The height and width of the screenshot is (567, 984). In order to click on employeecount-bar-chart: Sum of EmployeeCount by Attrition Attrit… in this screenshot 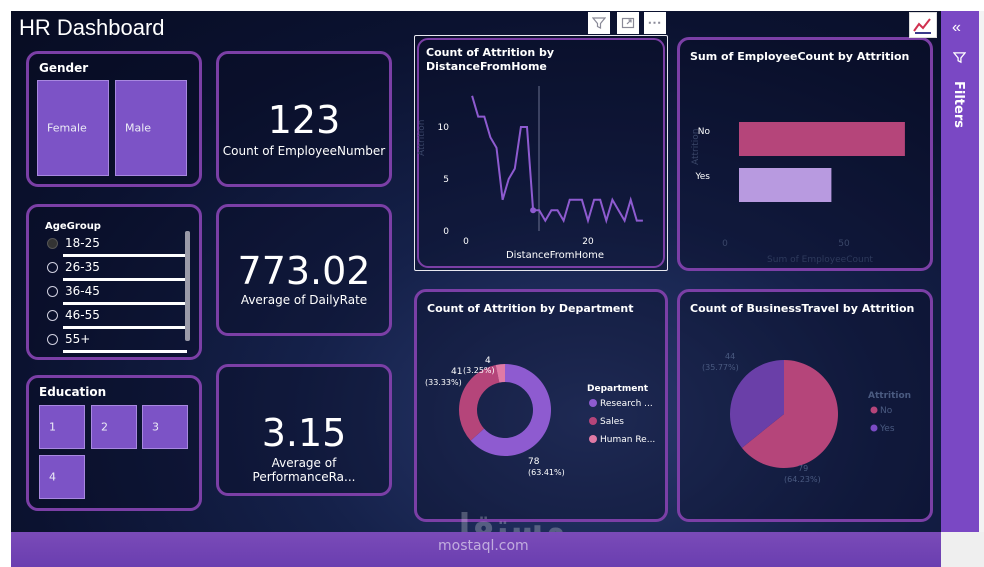, I will do `click(799, 157)`.